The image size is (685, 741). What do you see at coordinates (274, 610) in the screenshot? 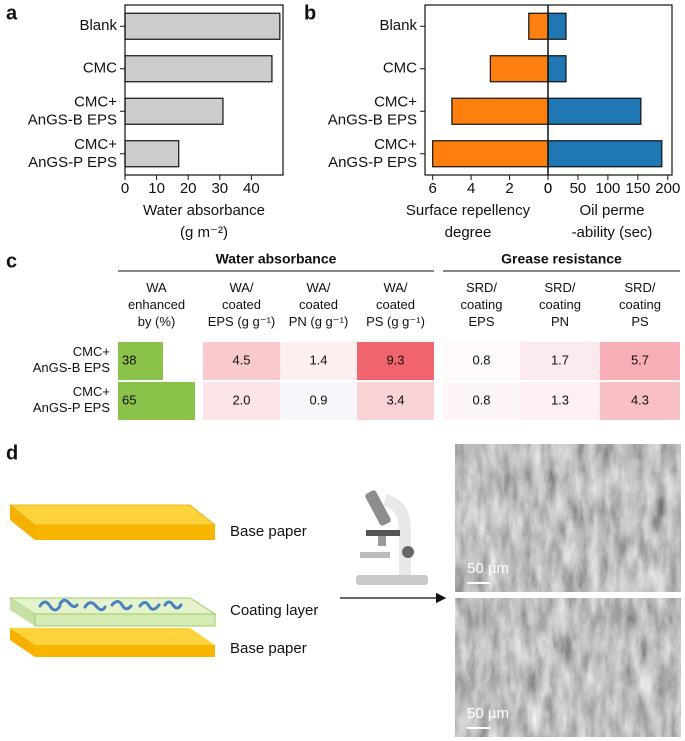
I see `diagram-label: Coating layer` at bounding box center [274, 610].